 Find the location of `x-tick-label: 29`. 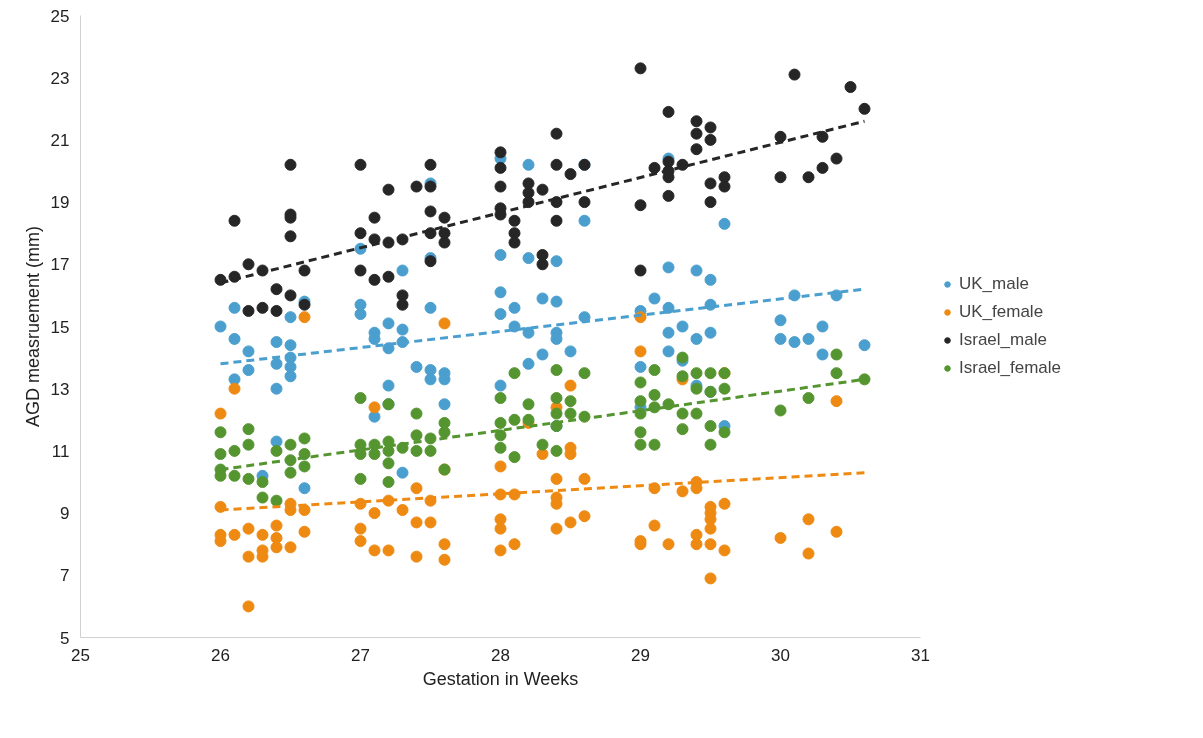

x-tick-label: 29 is located at coordinates (640, 655).